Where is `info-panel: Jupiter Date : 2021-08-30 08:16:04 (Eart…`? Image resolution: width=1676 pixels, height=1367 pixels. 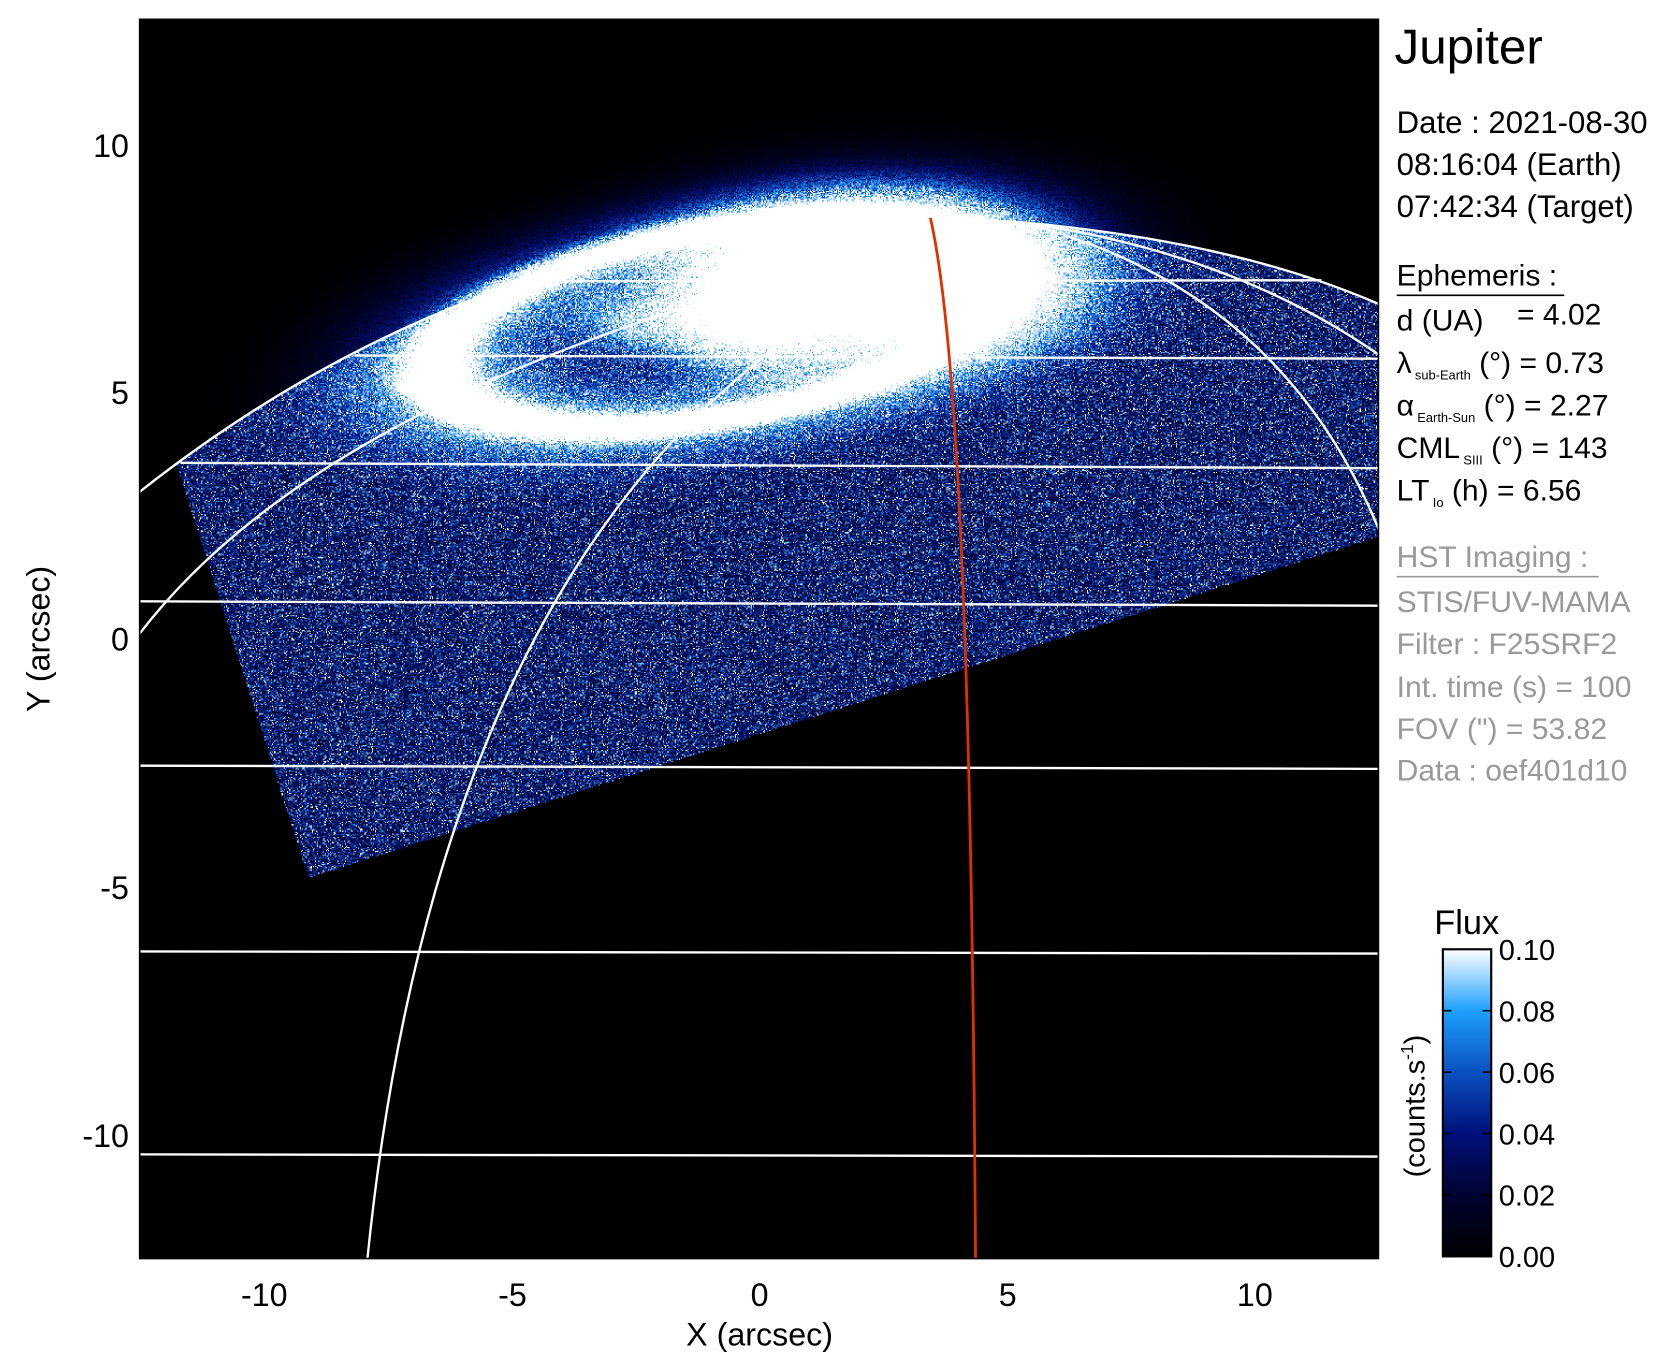 info-panel: Jupiter Date : 2021-08-30 08:16:04 (Eart… is located at coordinates (1521, 403).